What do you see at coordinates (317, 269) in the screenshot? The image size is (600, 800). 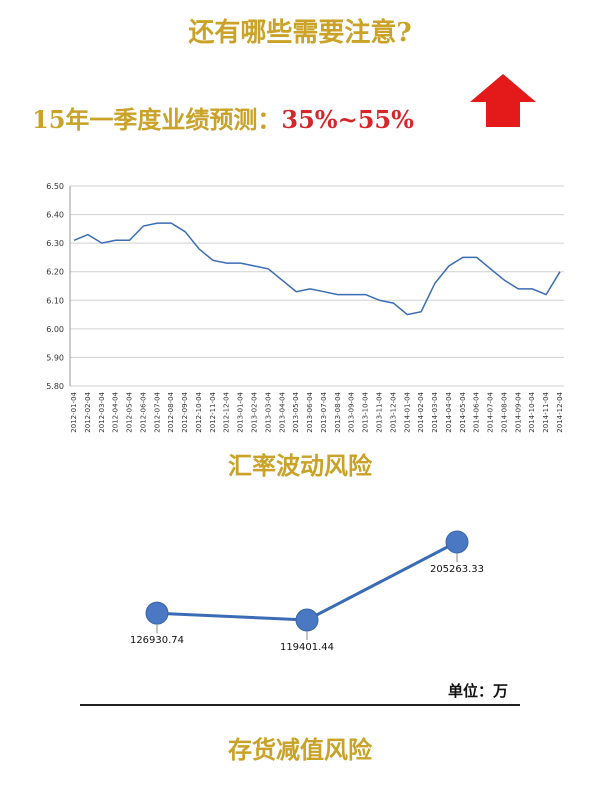 I see `exchange-rate-line` at bounding box center [317, 269].